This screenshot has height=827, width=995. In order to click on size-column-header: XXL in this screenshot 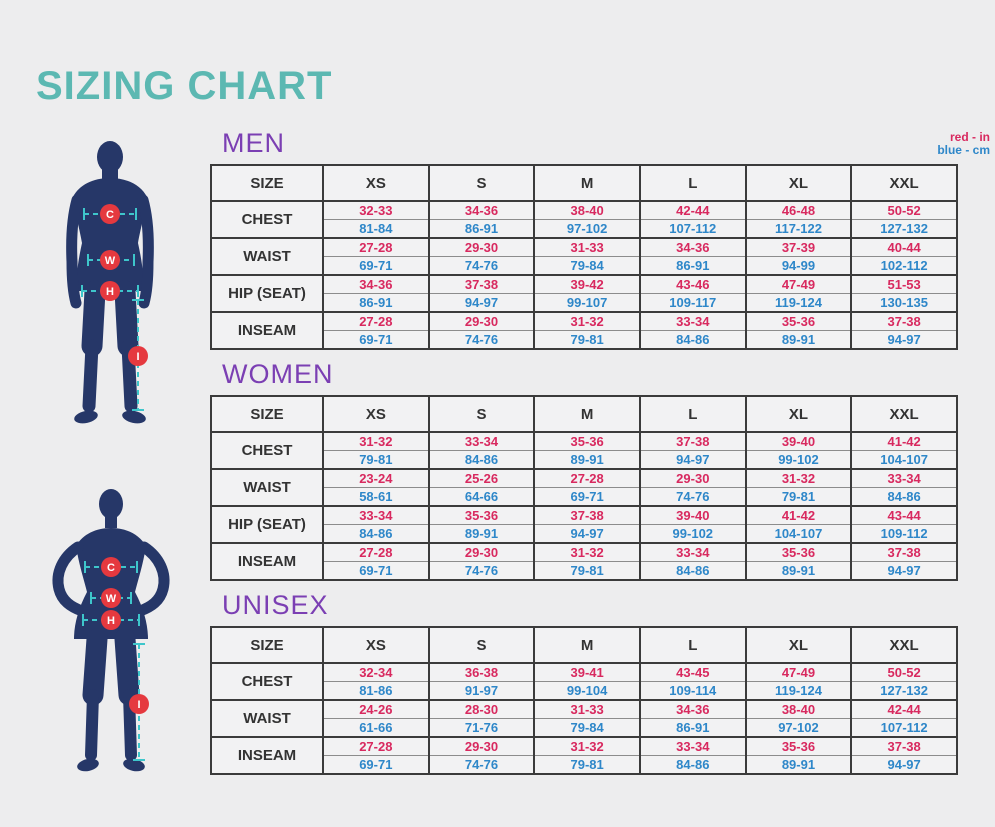, I will do `click(904, 414)`.